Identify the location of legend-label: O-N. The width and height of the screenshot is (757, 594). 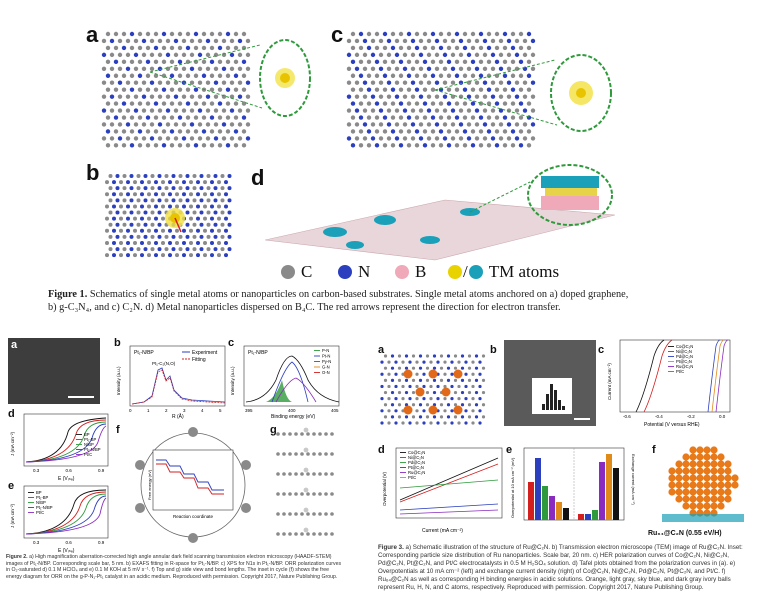
(326, 372).